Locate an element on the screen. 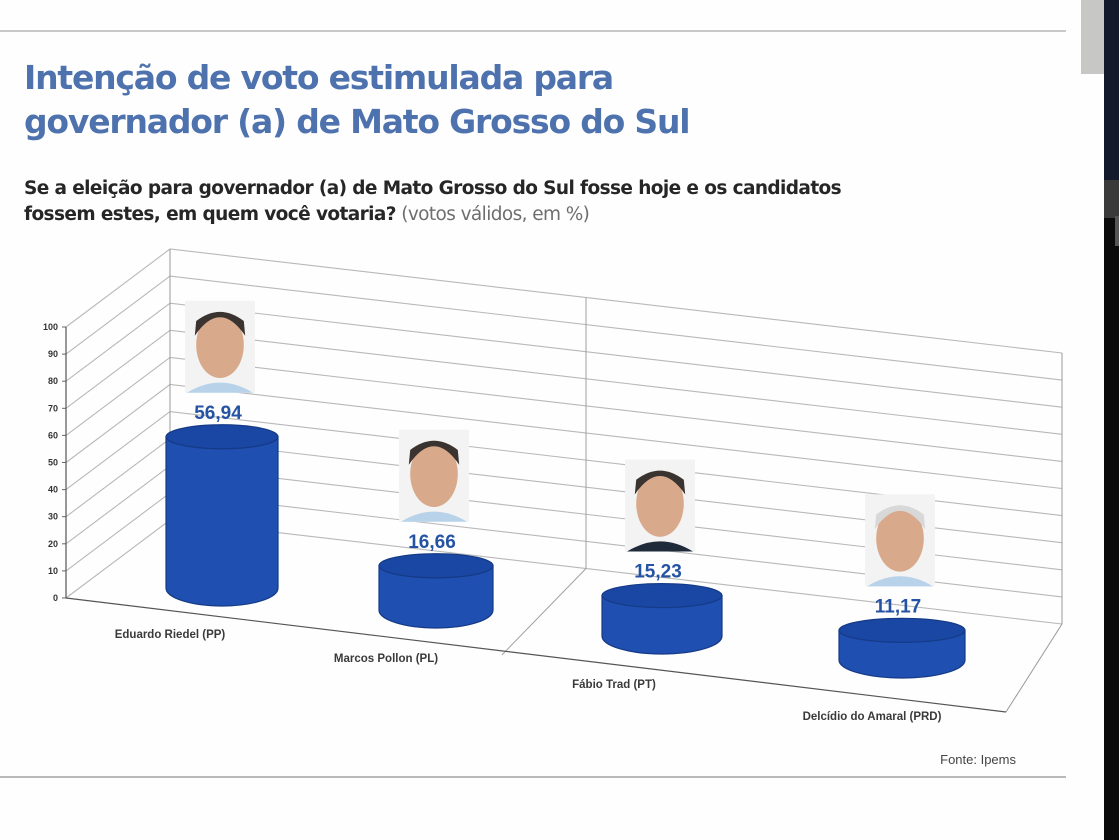 This screenshot has height=840, width=1119. category-label: Marcos Pollon (PL) is located at coordinates (386, 659).